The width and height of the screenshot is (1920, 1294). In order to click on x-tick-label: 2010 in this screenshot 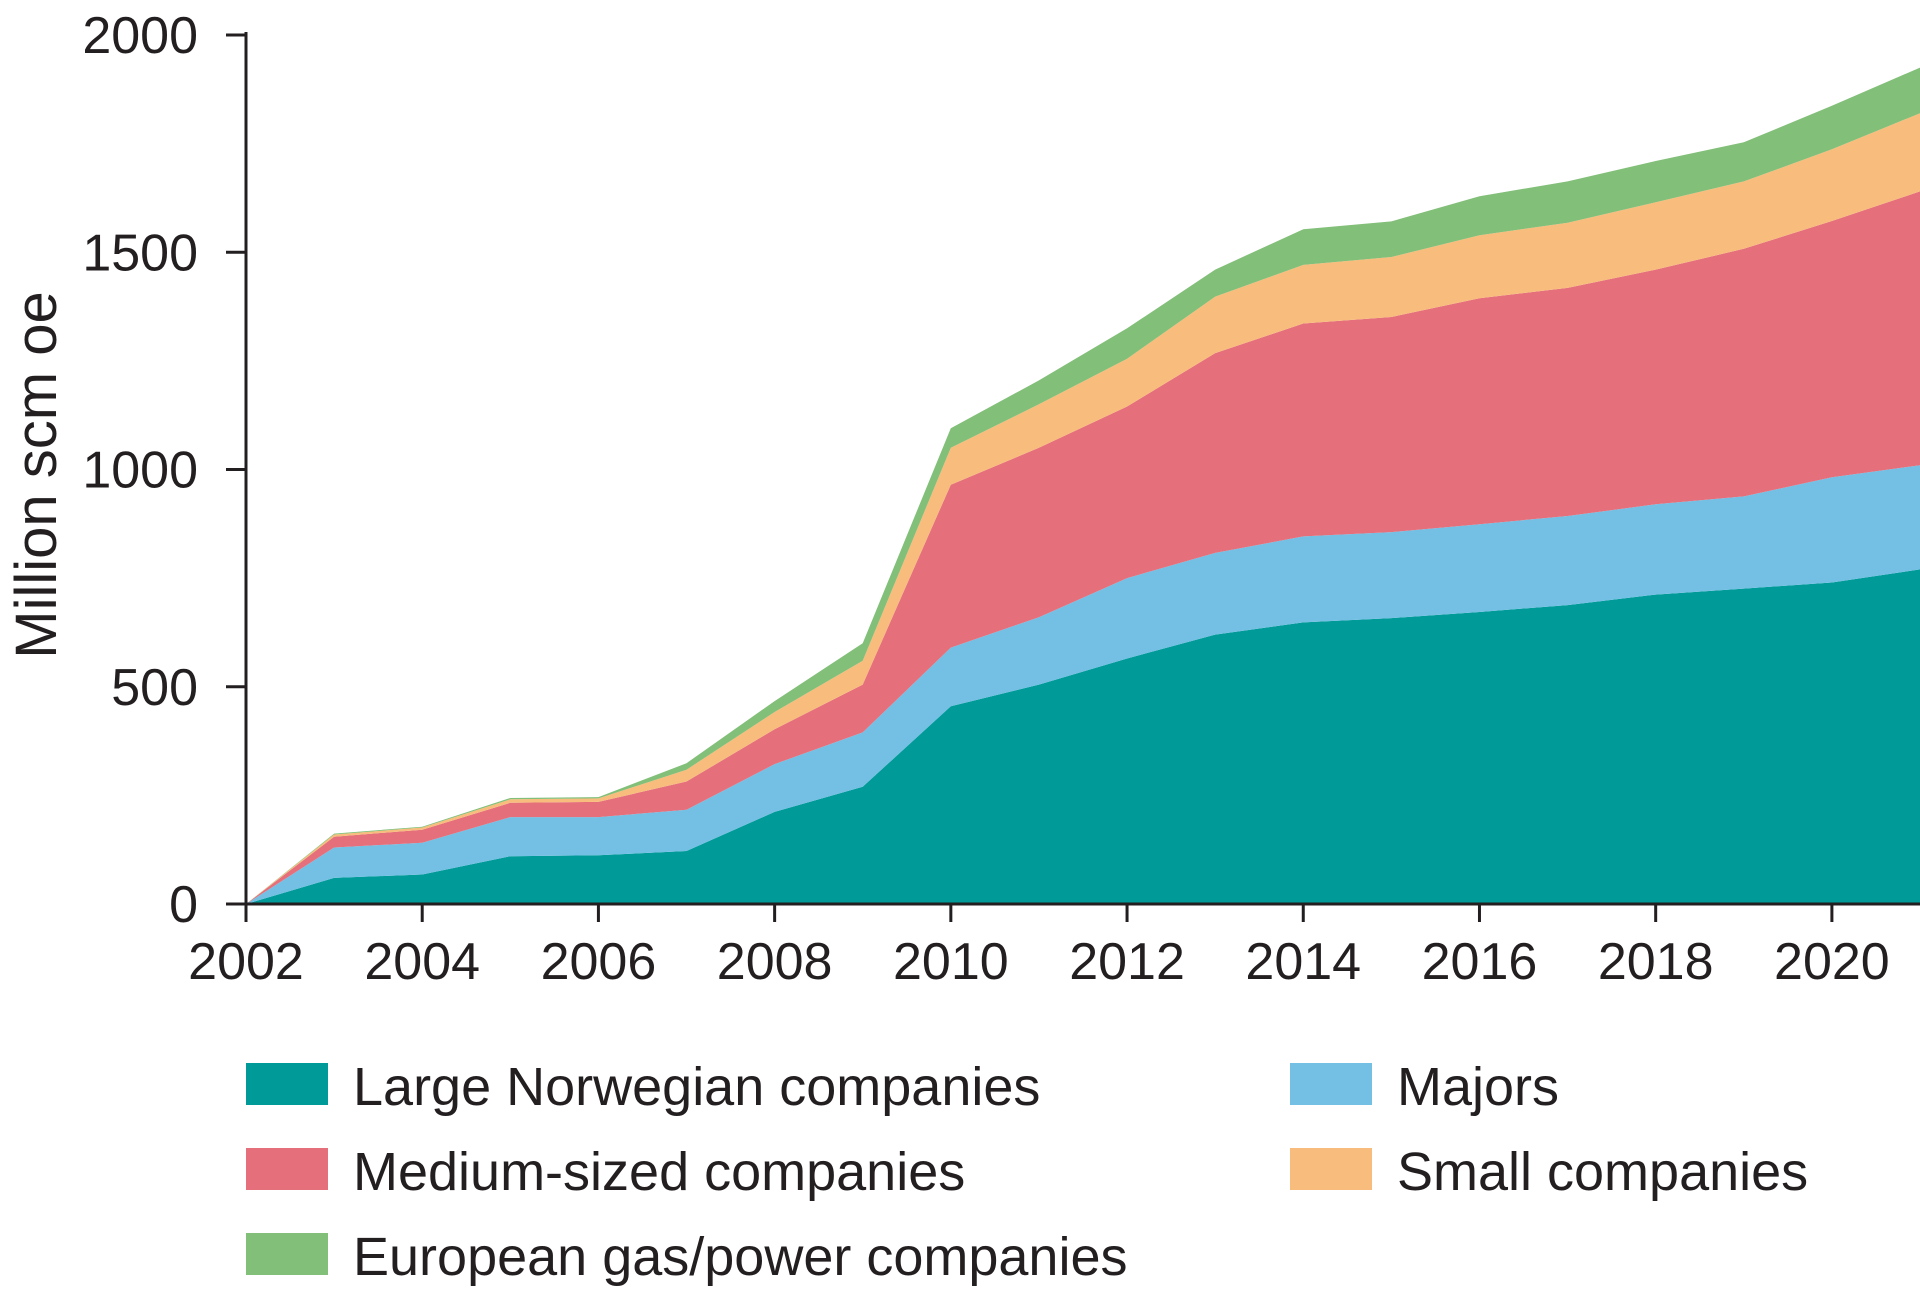, I will do `click(951, 962)`.